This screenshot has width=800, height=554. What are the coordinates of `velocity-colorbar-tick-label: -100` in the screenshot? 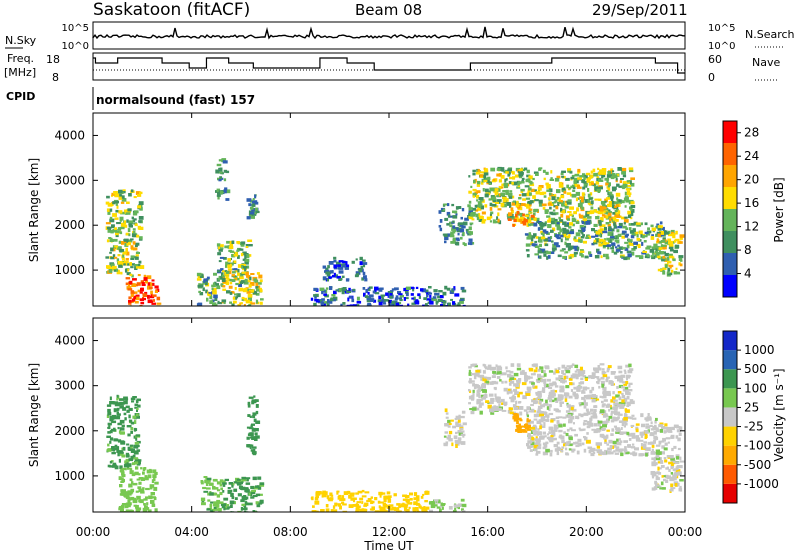 It's located at (757, 446).